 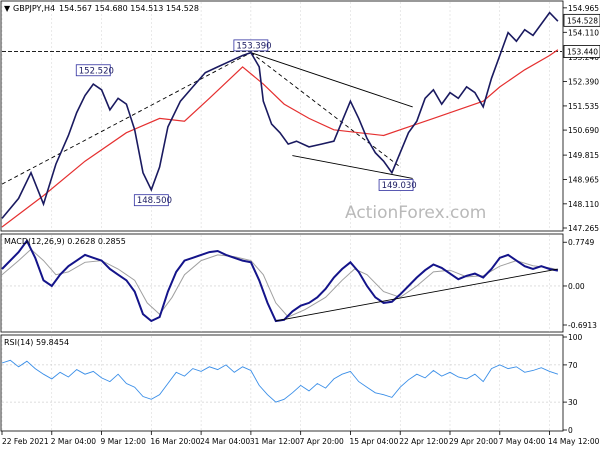 What do you see at coordinates (416, 295) in the screenshot?
I see `macd-trendline` at bounding box center [416, 295].